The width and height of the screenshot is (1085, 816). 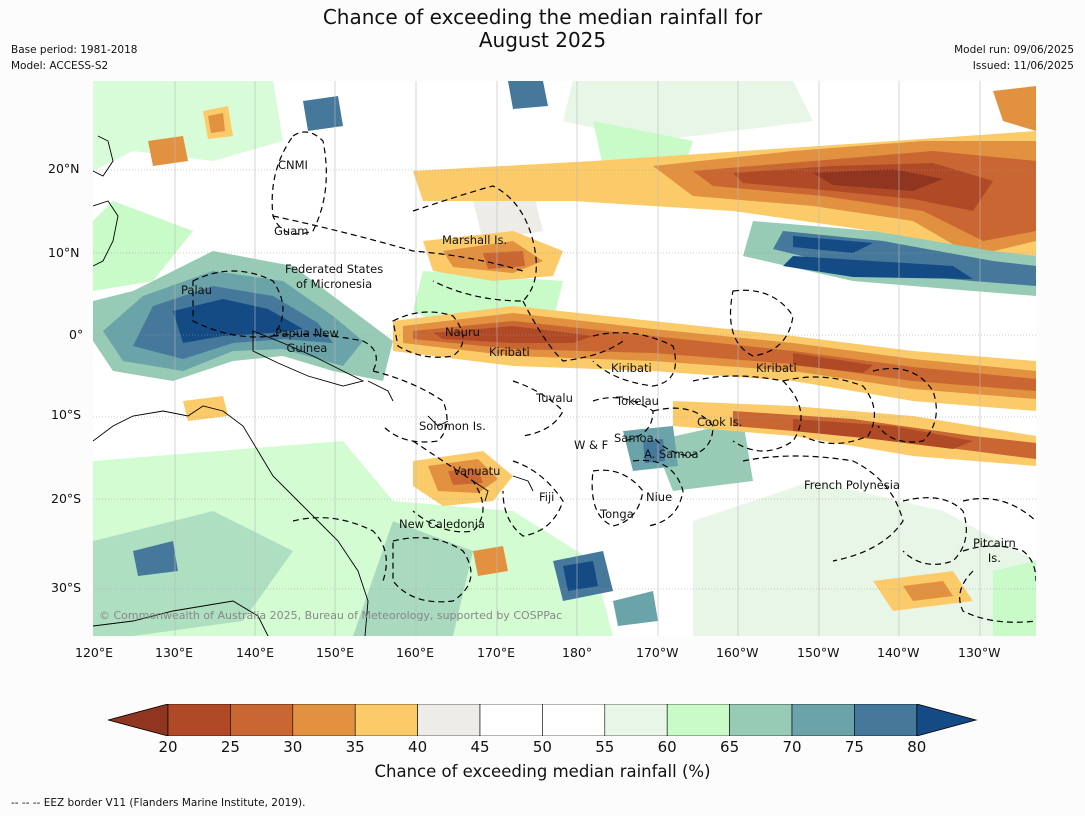 What do you see at coordinates (720, 422) in the screenshot?
I see `region-label-cook: Cook Is.` at bounding box center [720, 422].